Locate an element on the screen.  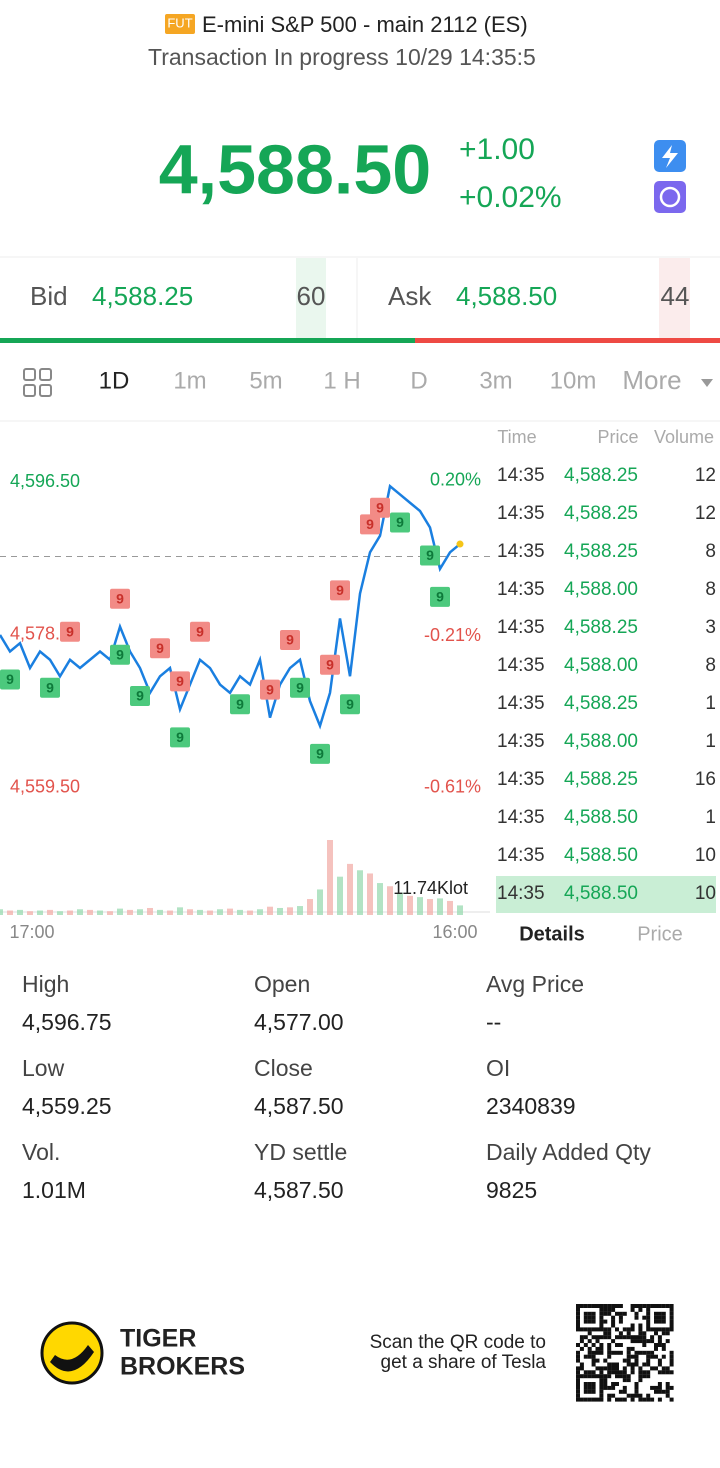
tab: 3m is located at coordinates (495, 380).